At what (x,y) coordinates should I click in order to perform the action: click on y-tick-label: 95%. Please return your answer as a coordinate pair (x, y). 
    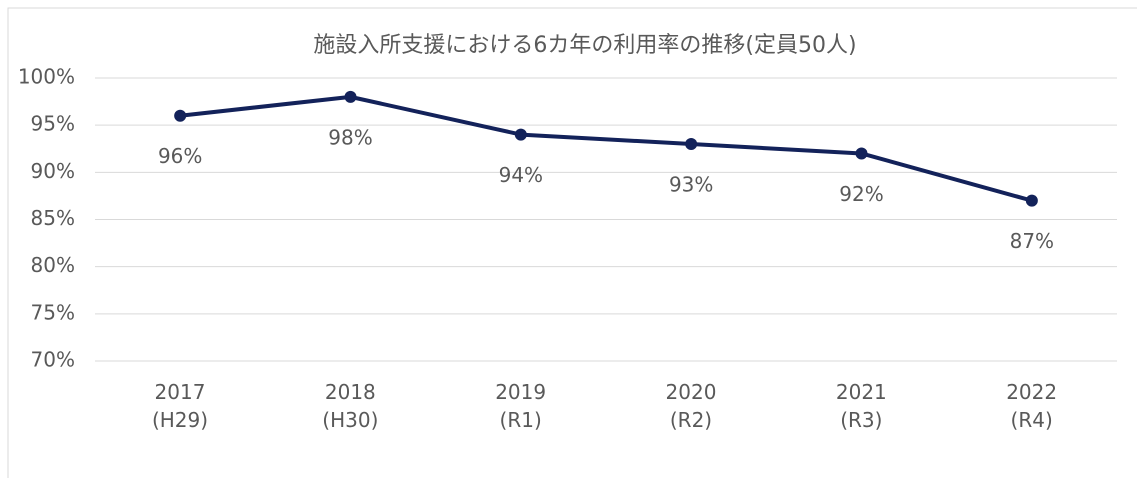
    Looking at the image, I should click on (53, 124).